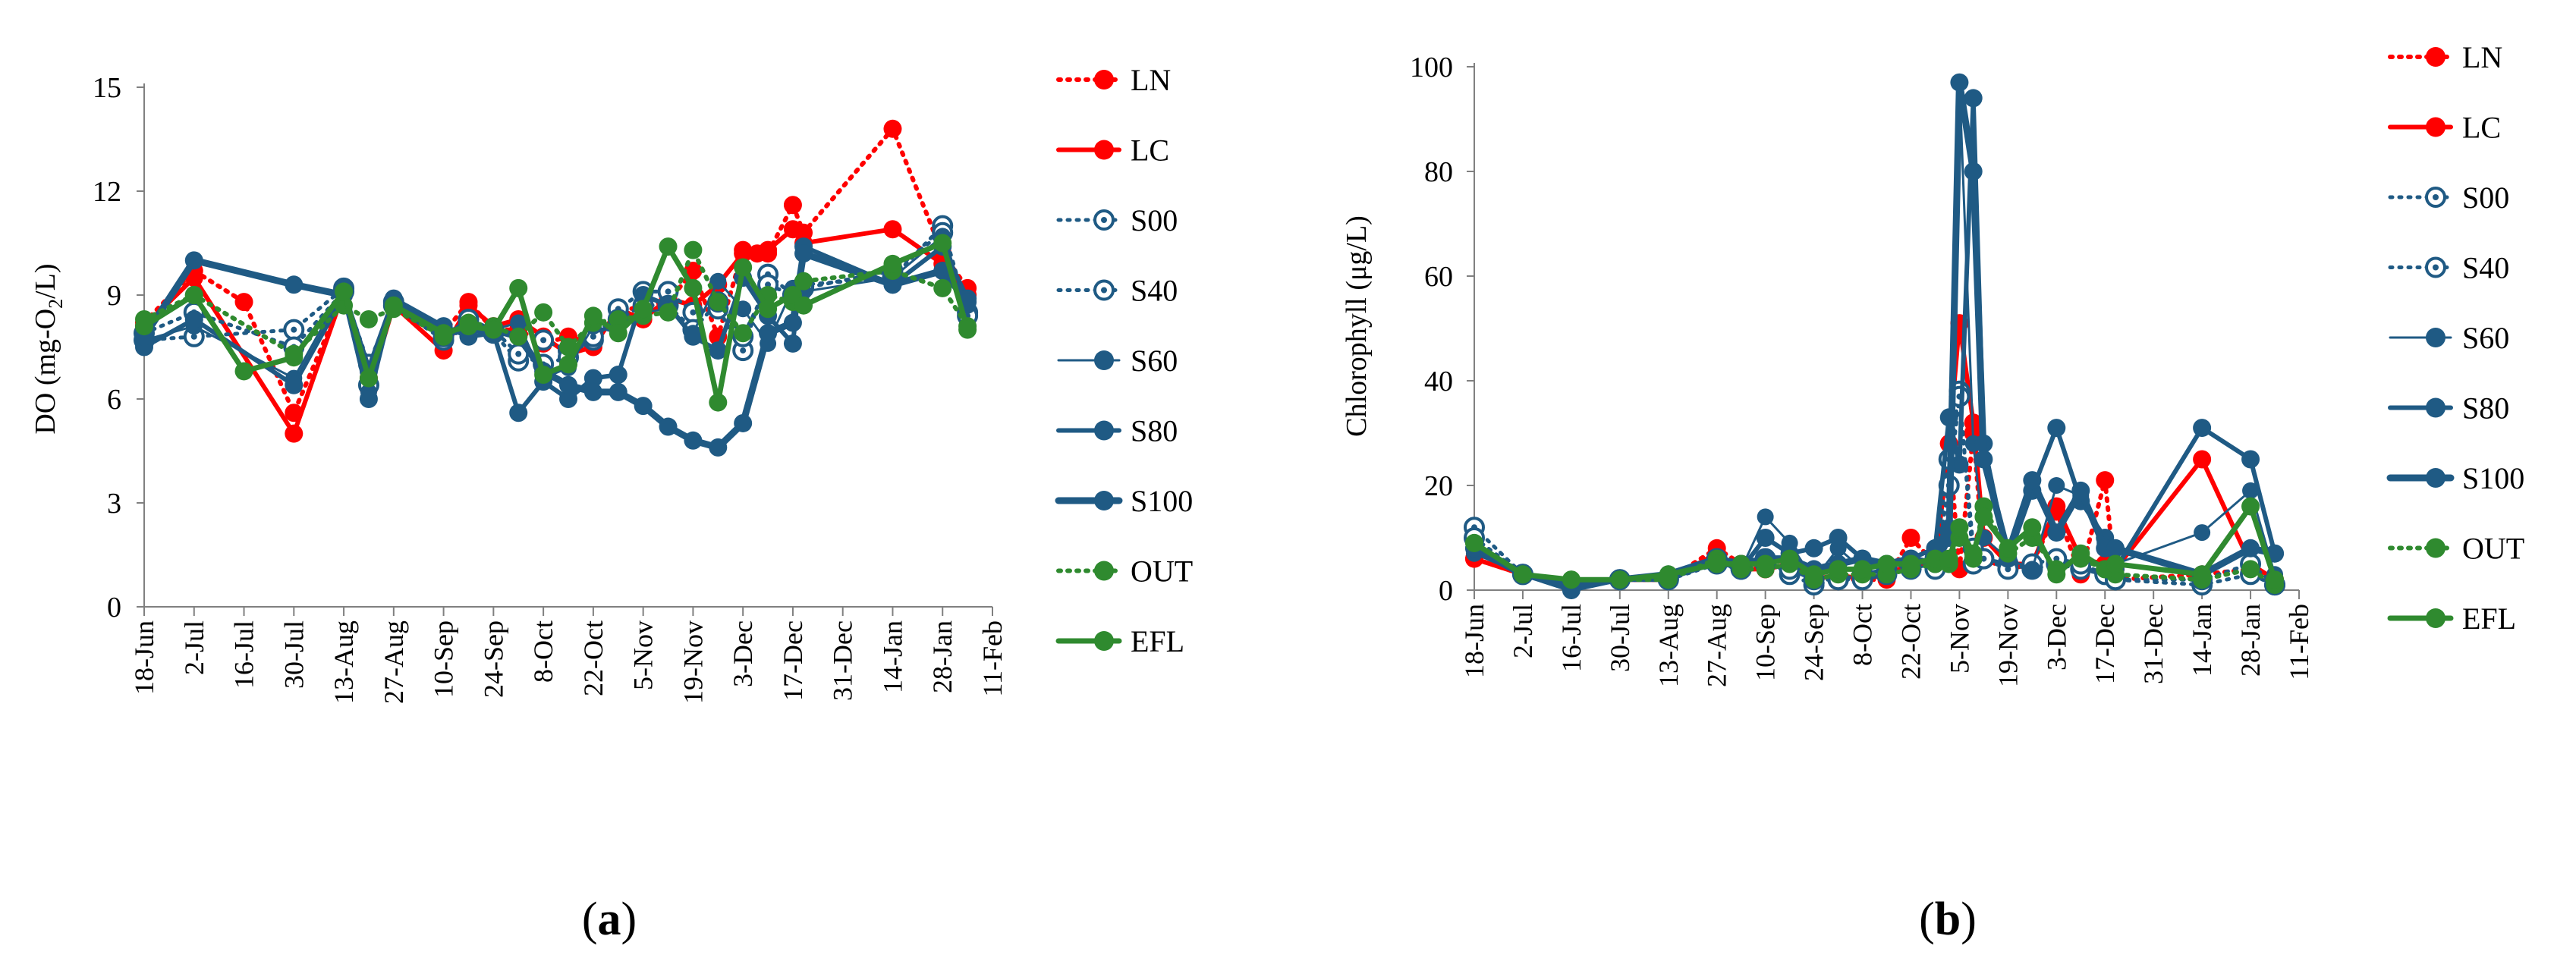 The width and height of the screenshot is (2576, 980). What do you see at coordinates (243, 302) in the screenshot?
I see `chart-a-point-ln` at bounding box center [243, 302].